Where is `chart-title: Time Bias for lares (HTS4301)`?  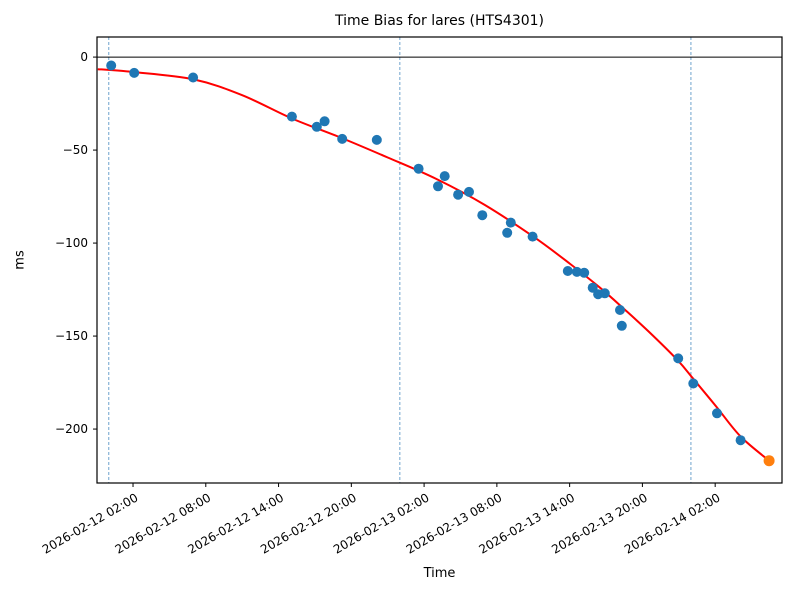
chart-title: Time Bias for lares (HTS4301) is located at coordinates (439, 21).